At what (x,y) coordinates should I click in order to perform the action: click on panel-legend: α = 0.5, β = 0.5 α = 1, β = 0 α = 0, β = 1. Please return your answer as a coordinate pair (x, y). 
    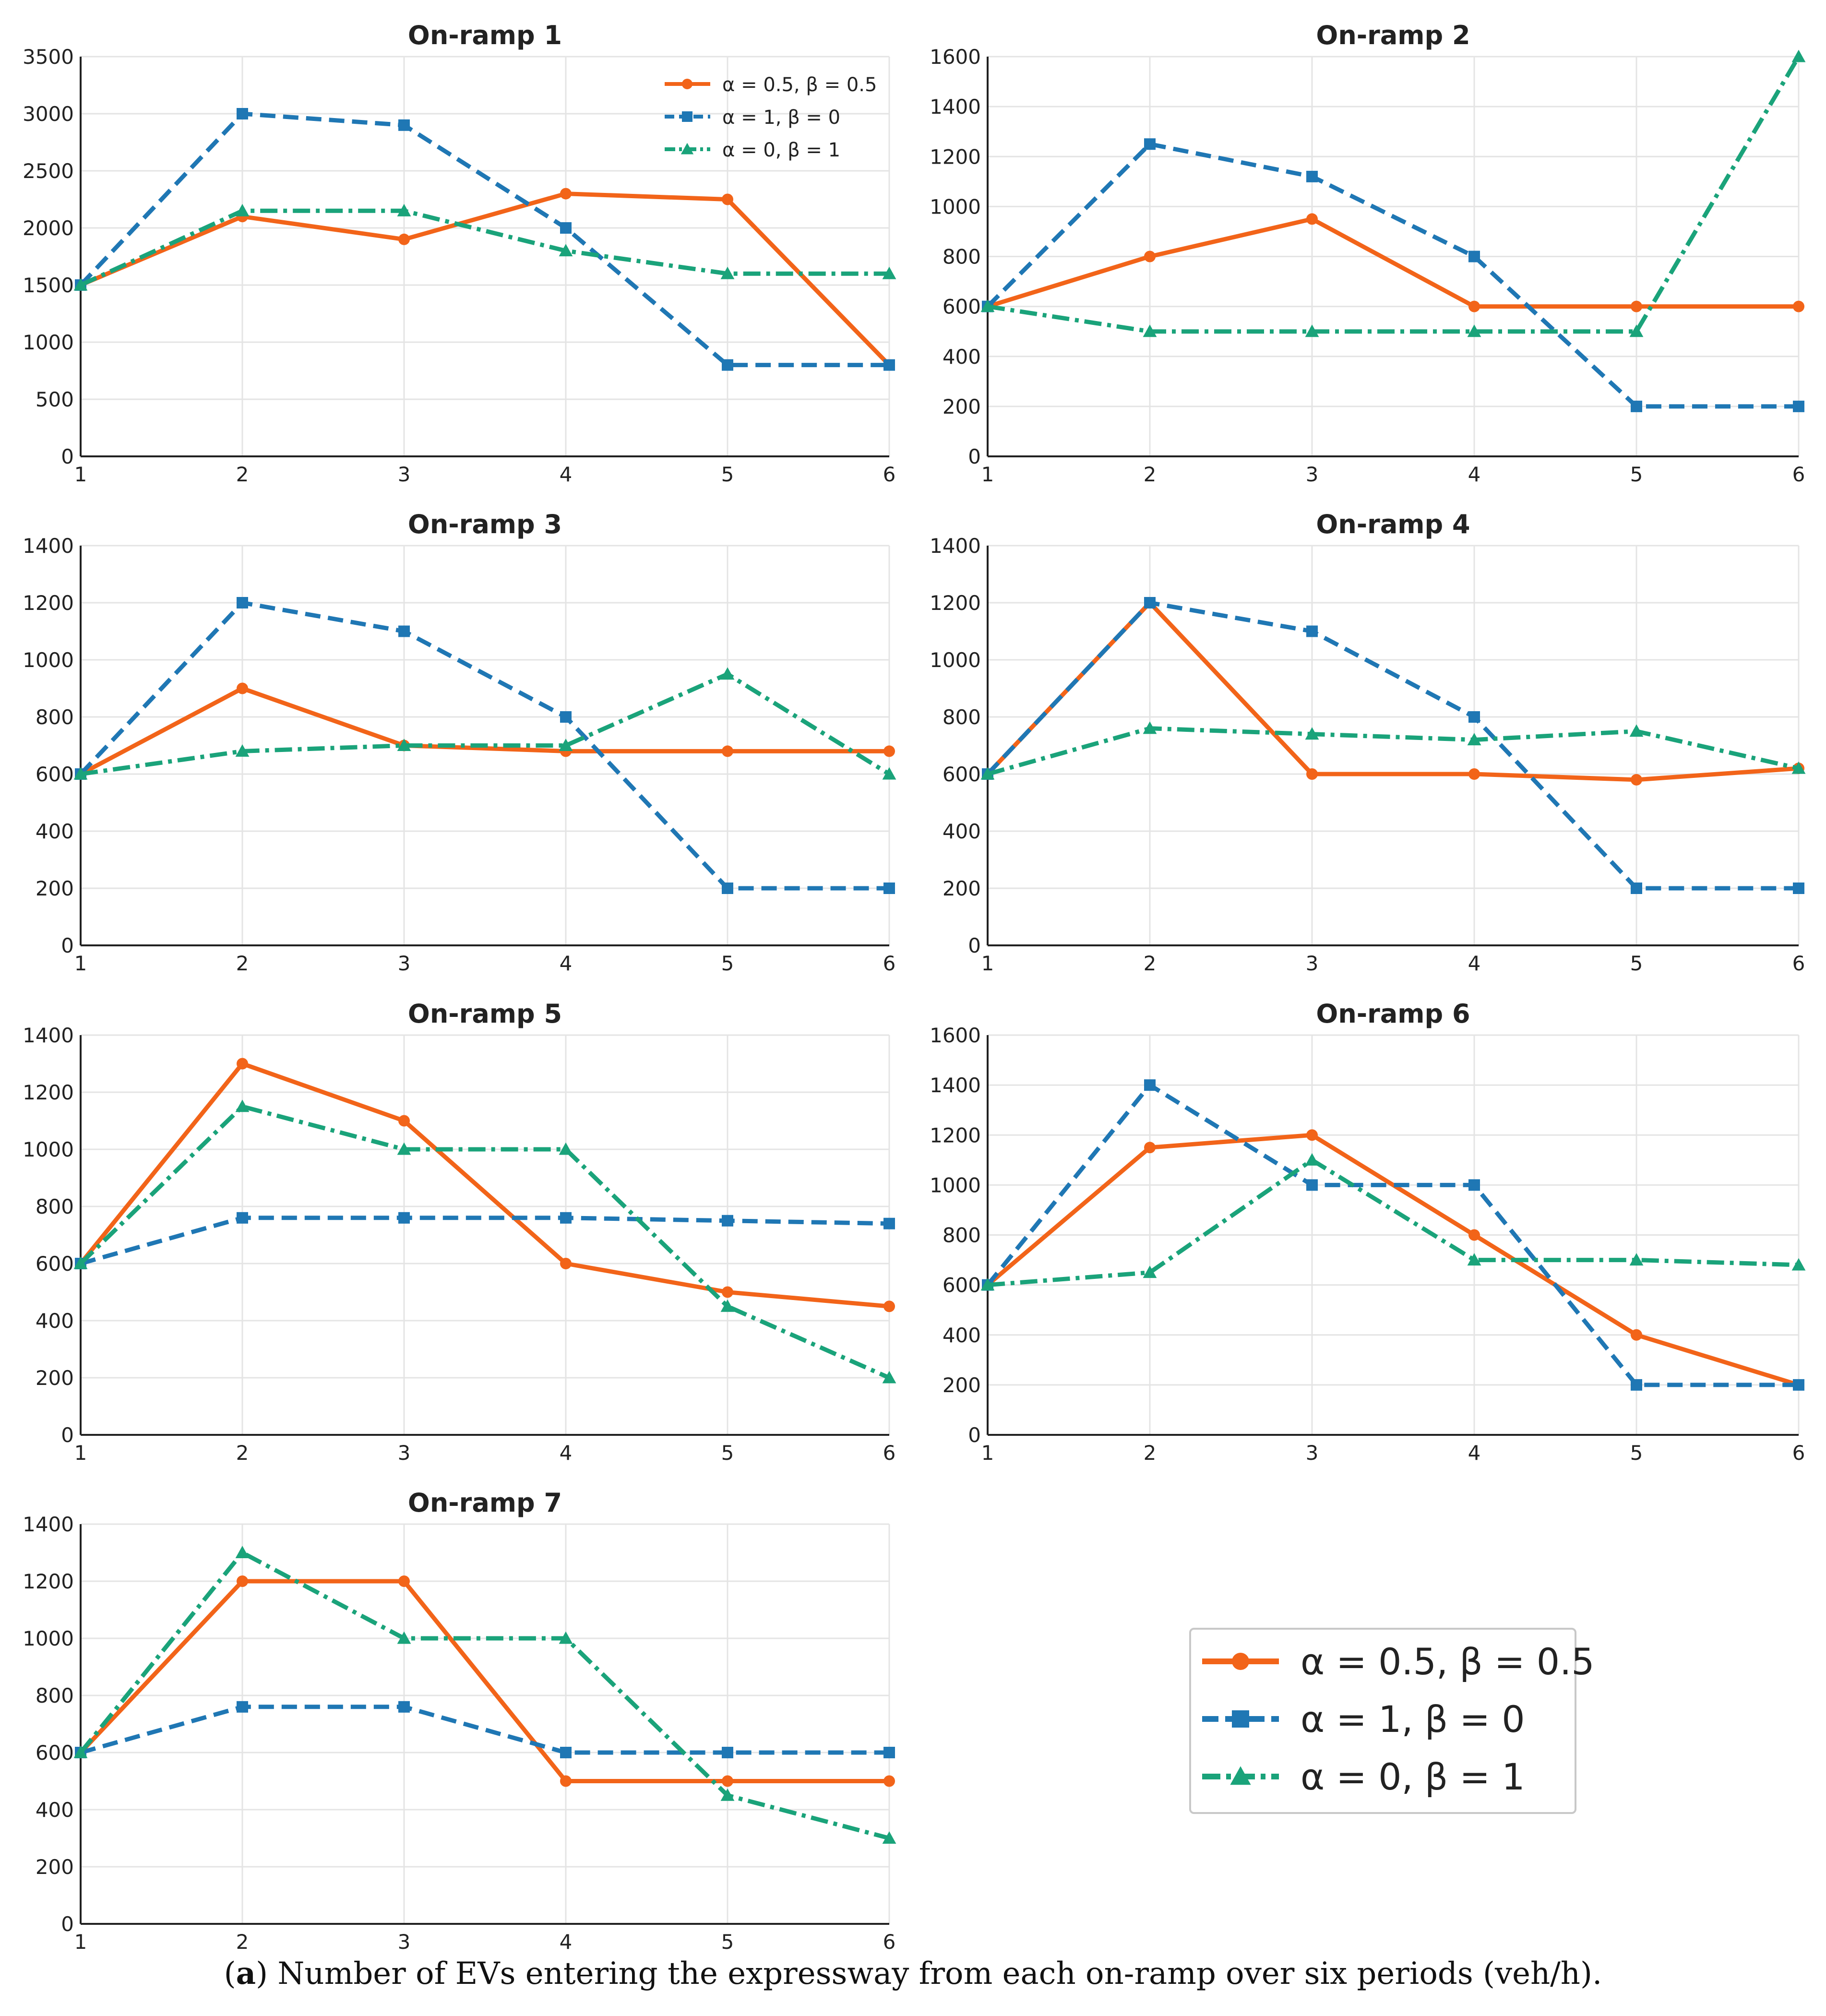
    Looking at the image, I should click on (771, 117).